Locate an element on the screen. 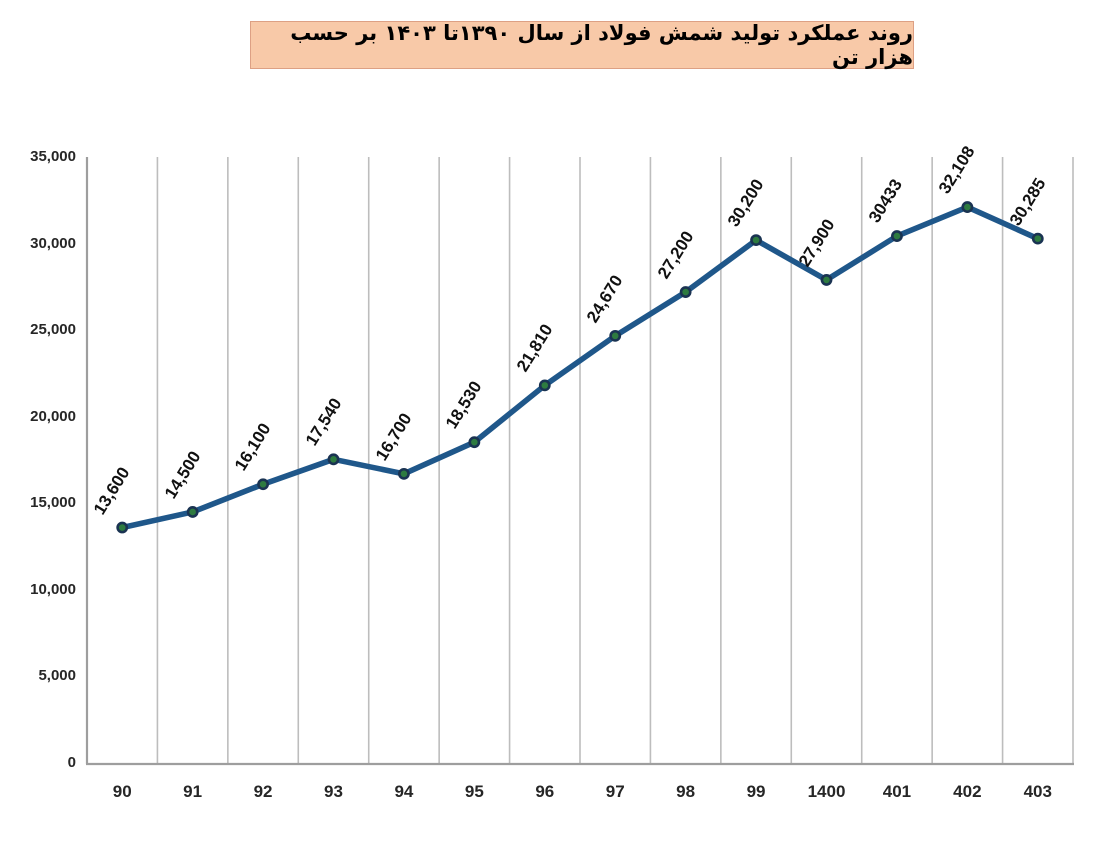  y-axis-tick-label: 5,000 is located at coordinates (57, 676).